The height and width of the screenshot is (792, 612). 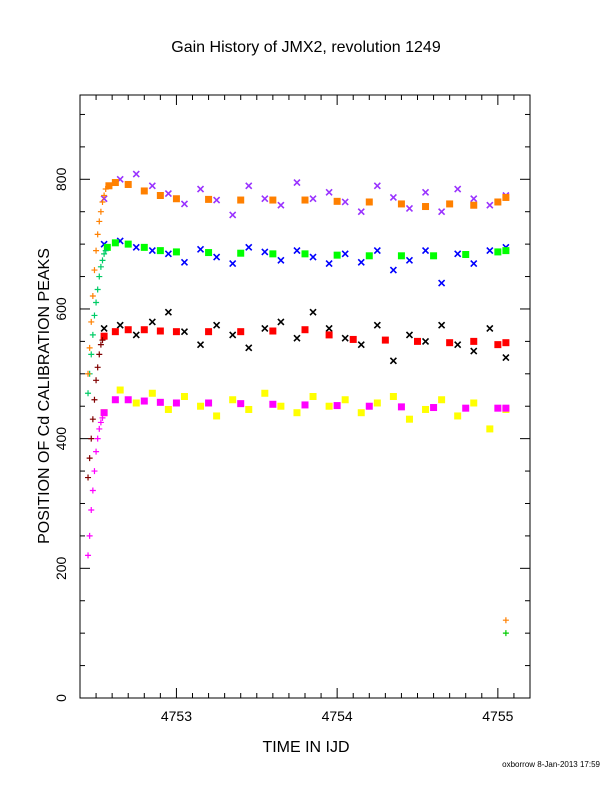 I want to click on y-tick-label: 400, so click(x=61, y=439).